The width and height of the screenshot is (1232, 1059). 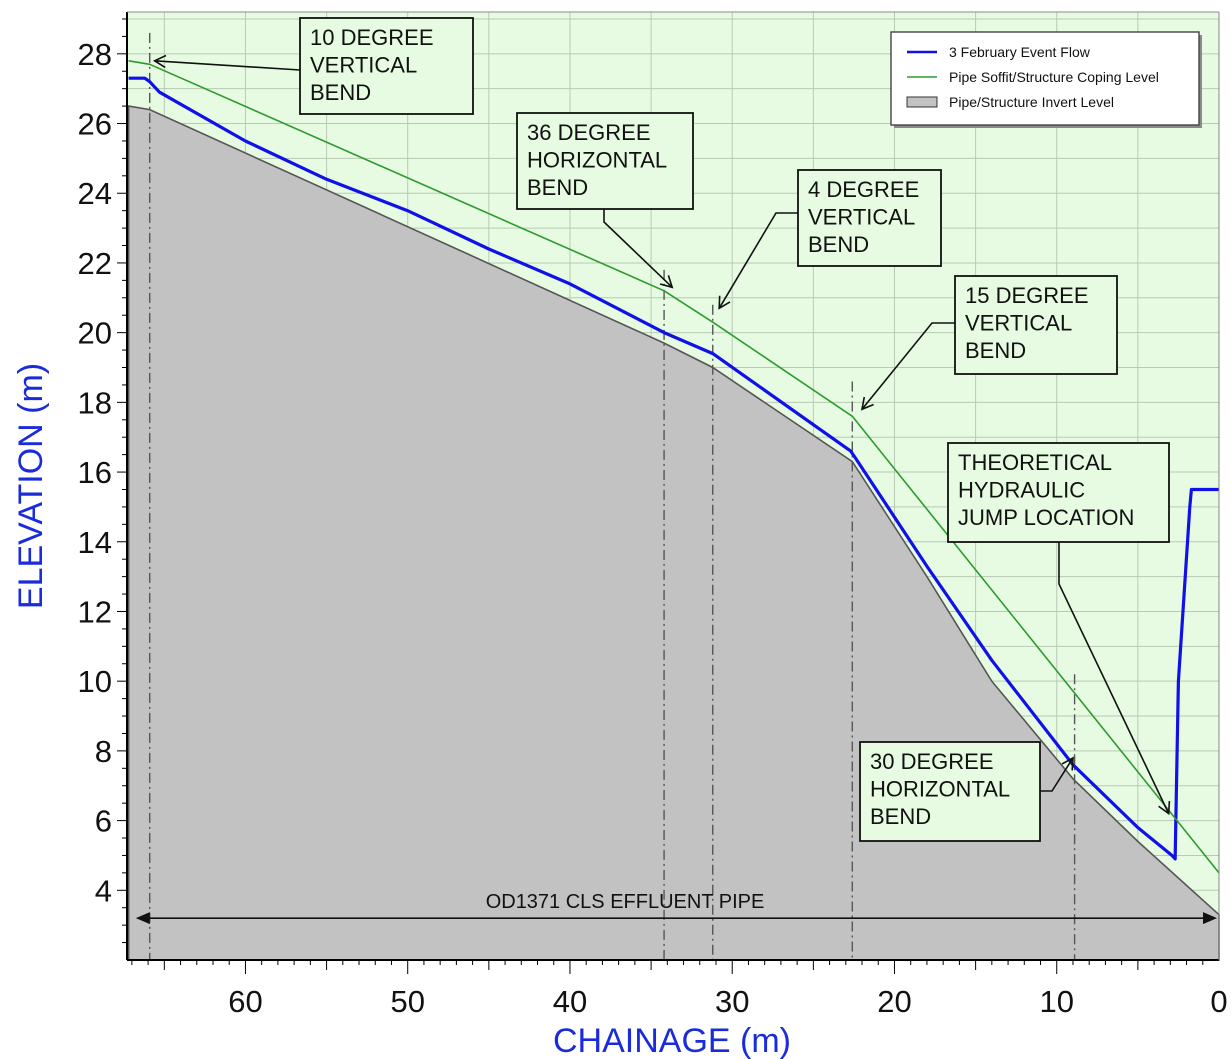 I want to click on x-tick-label: 0, so click(x=1218, y=1001).